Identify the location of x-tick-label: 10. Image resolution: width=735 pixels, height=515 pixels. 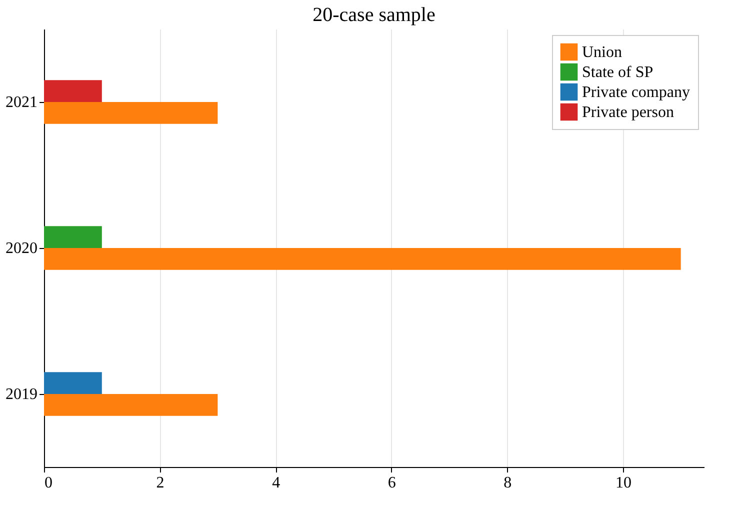
(623, 483).